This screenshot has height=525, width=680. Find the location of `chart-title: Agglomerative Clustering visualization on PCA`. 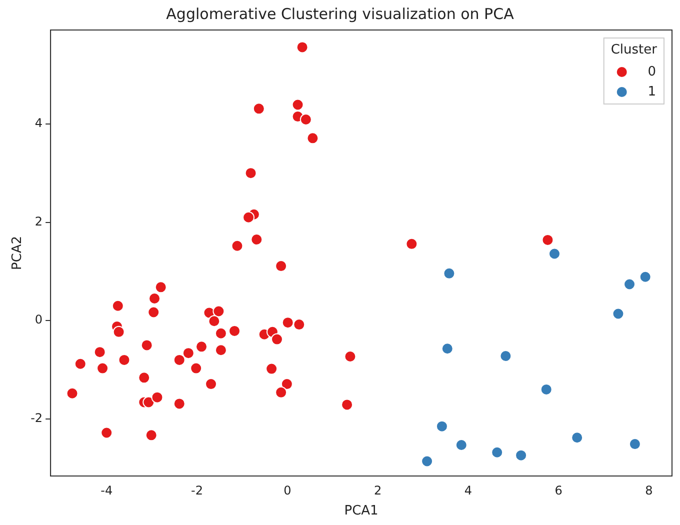

chart-title: Agglomerative Clustering visualization on PCA is located at coordinates (340, 13).